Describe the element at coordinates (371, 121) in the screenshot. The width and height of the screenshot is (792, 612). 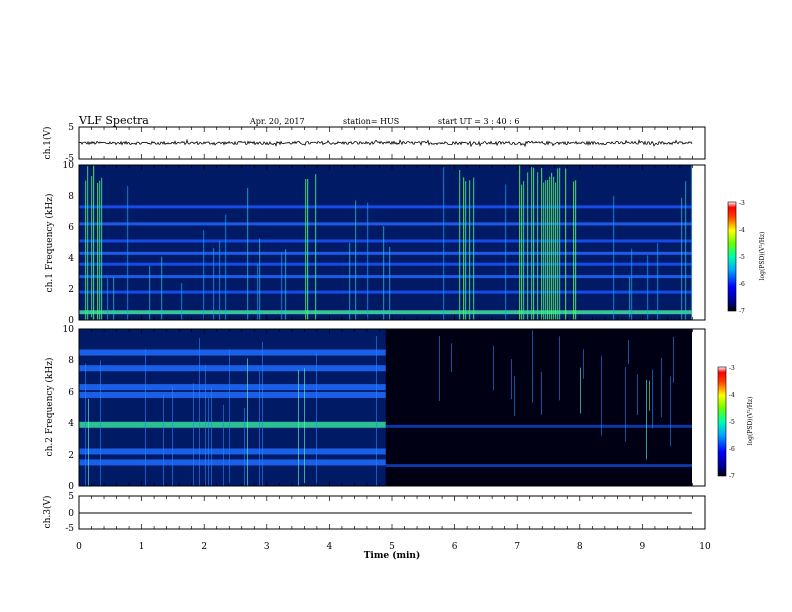
I see `station-label: station= HUS` at that location.